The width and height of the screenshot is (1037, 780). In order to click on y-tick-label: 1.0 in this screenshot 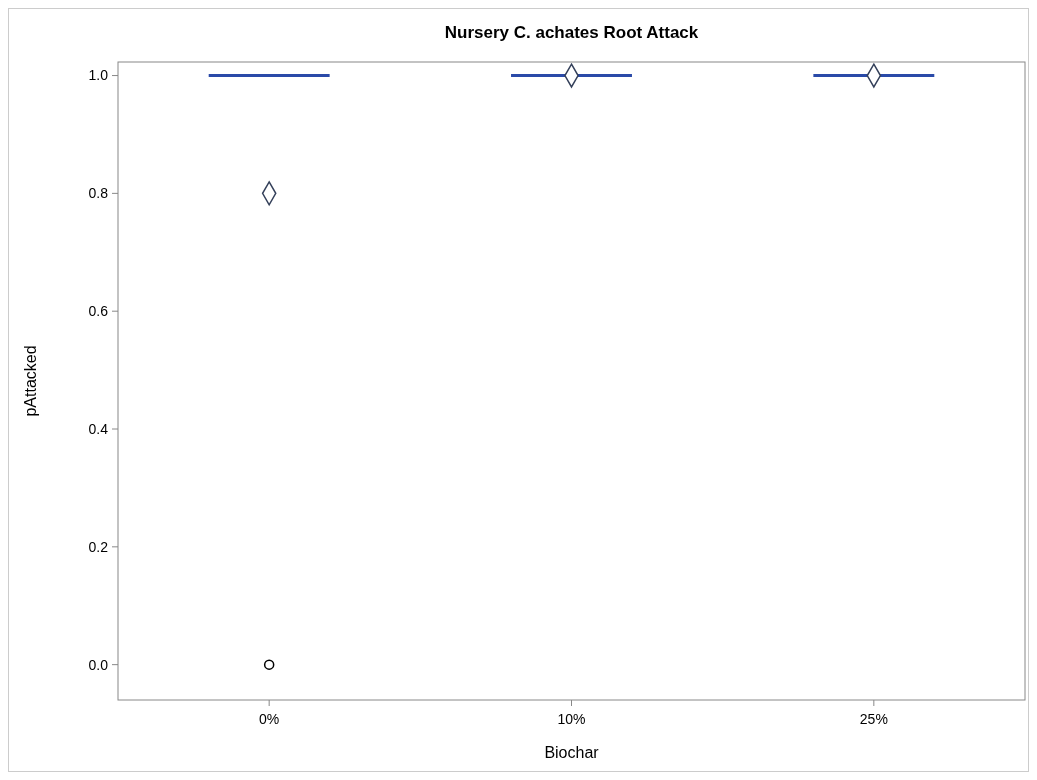, I will do `click(98, 75)`.